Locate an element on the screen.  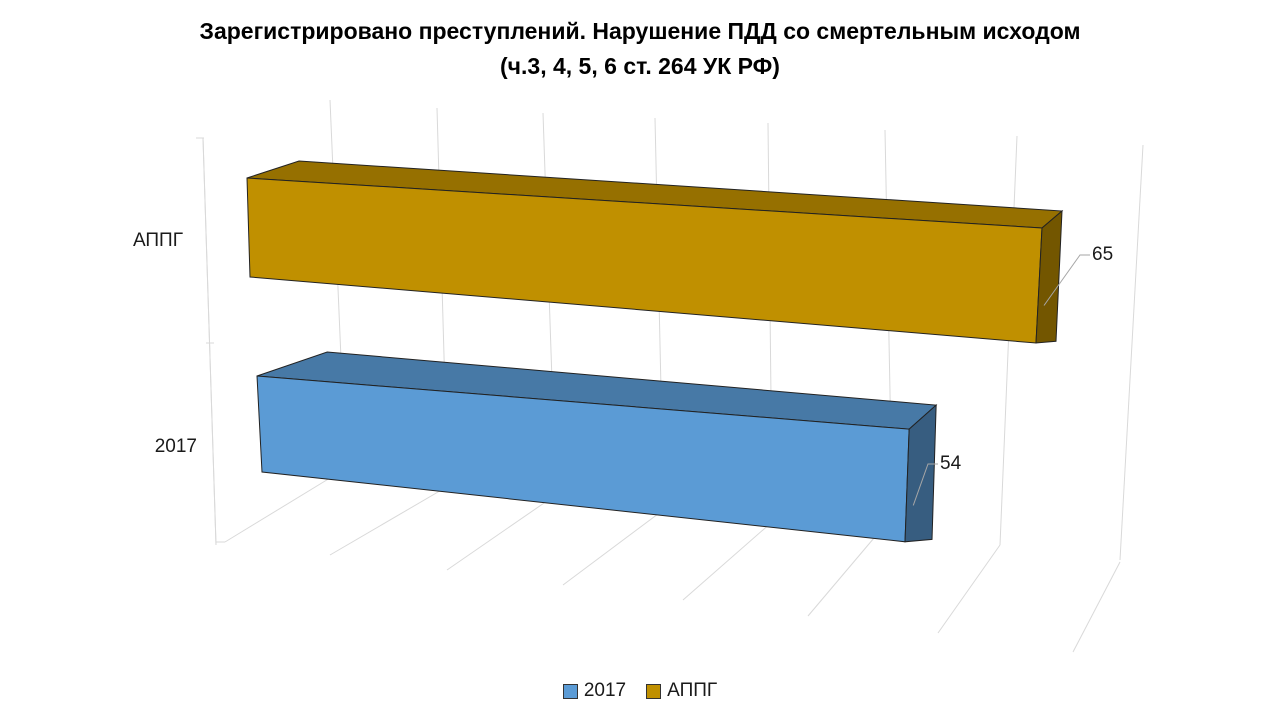
axis-left is located at coordinates (209, 341).